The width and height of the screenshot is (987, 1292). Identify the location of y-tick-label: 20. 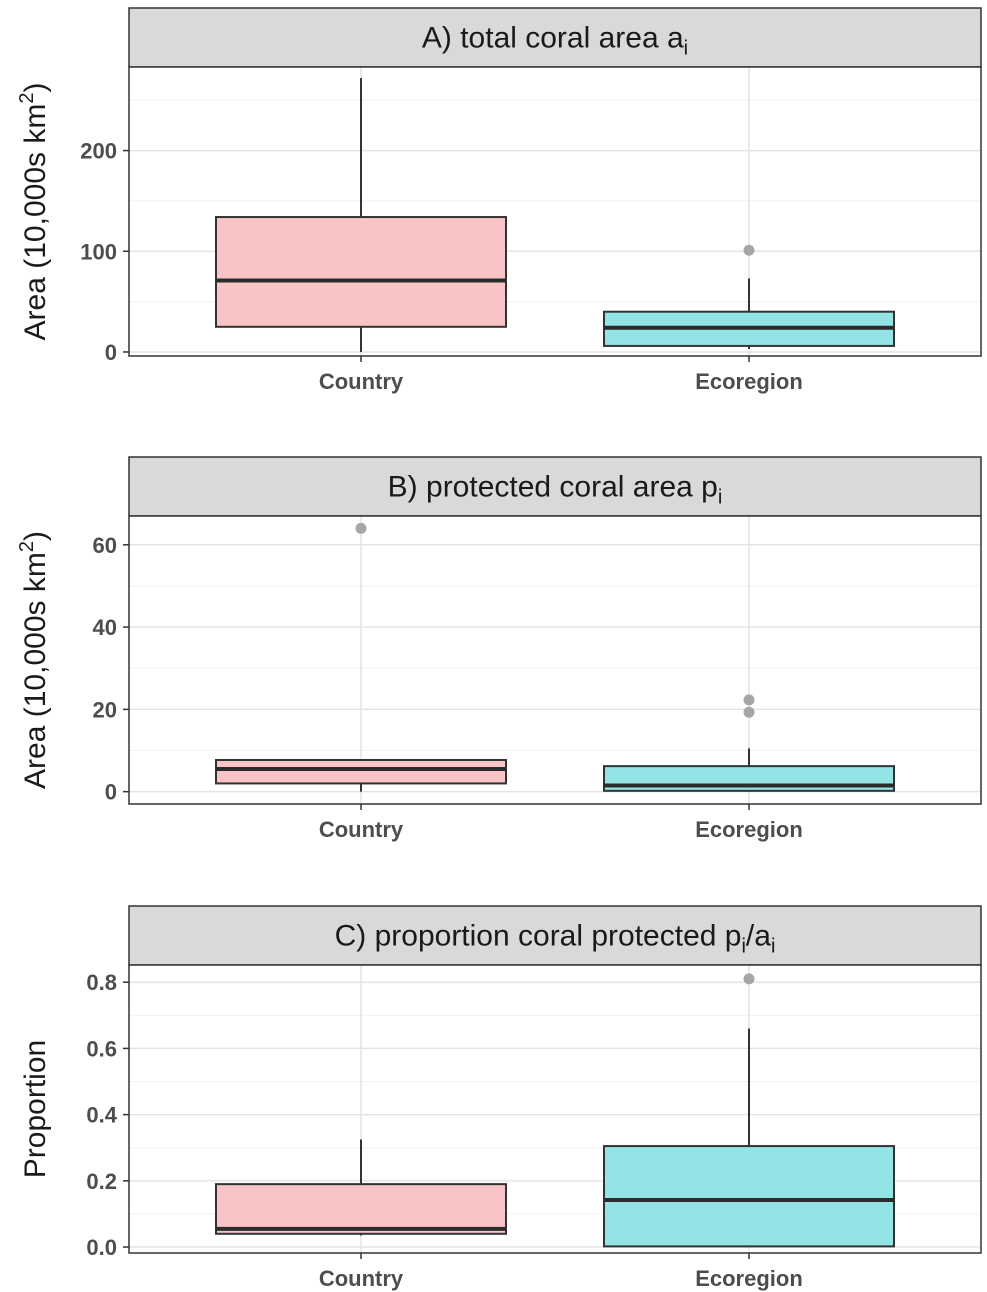
(105, 709).